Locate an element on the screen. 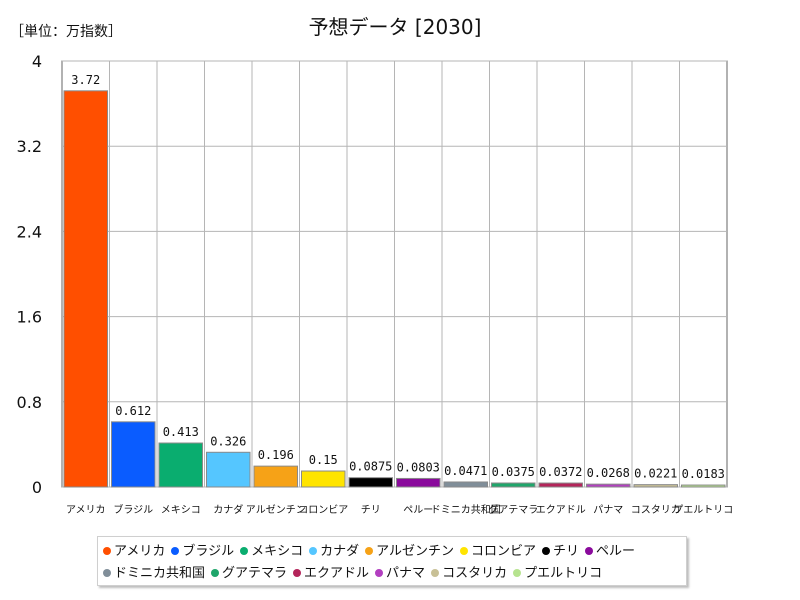 This screenshot has width=800, height=600. legend-label: カナダ is located at coordinates (340, 551).